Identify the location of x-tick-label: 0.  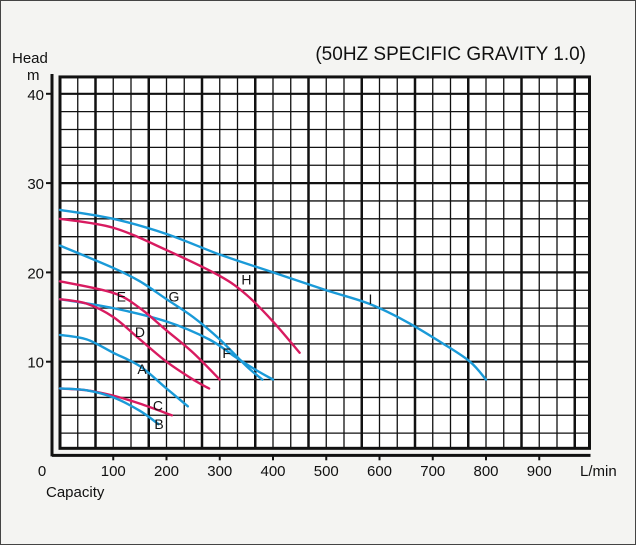
(42, 471).